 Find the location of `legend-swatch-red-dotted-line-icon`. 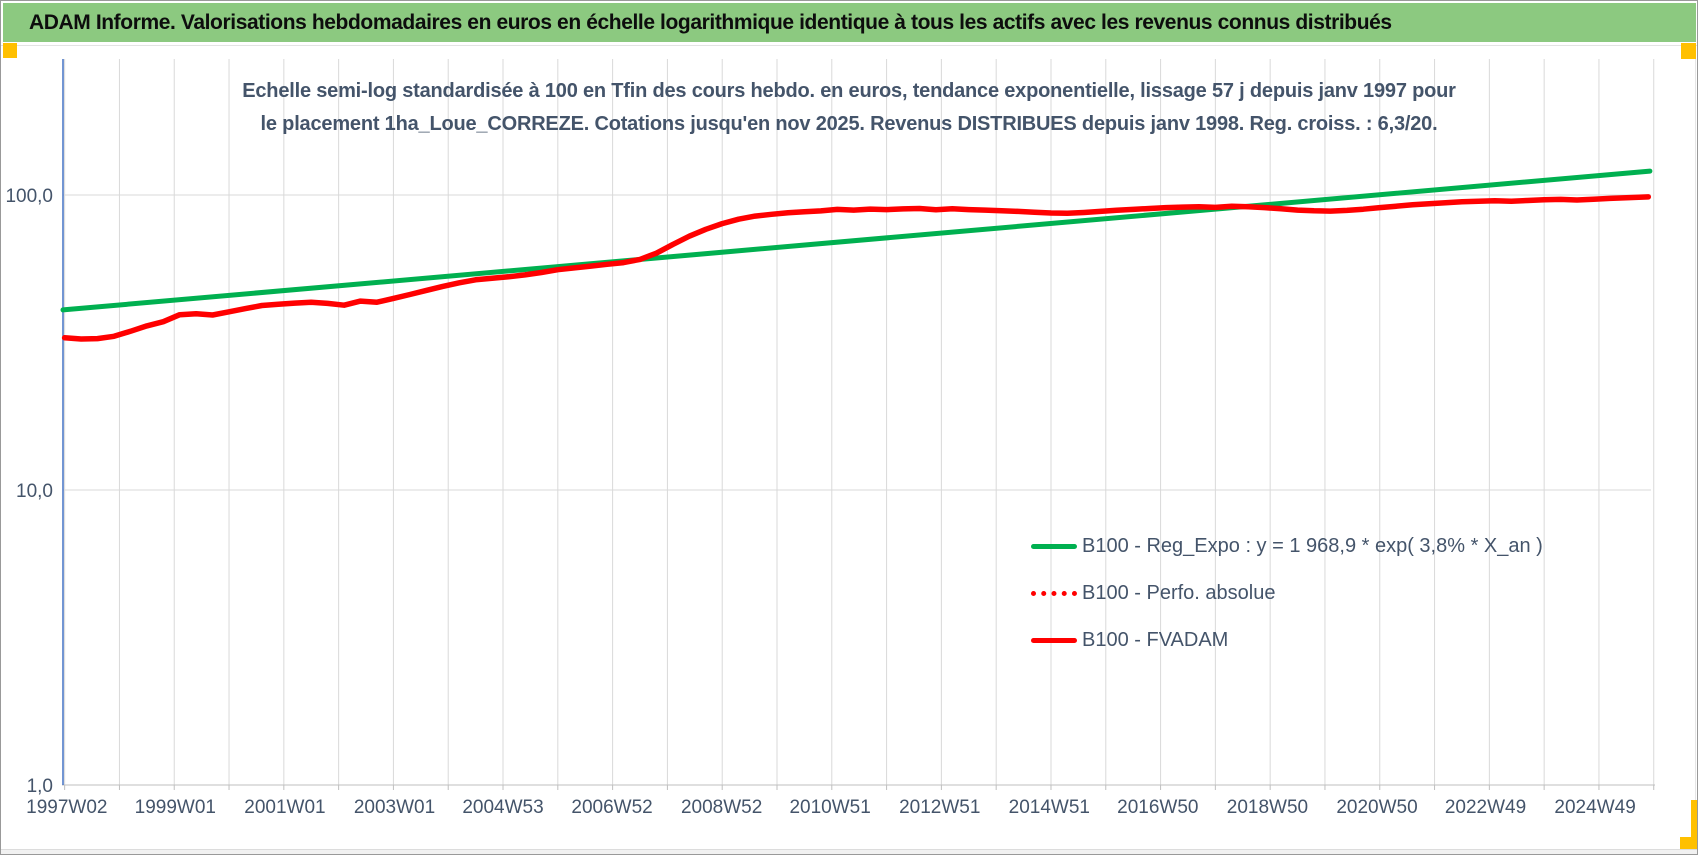

legend-swatch-red-dotted-line-icon is located at coordinates (1054, 593).